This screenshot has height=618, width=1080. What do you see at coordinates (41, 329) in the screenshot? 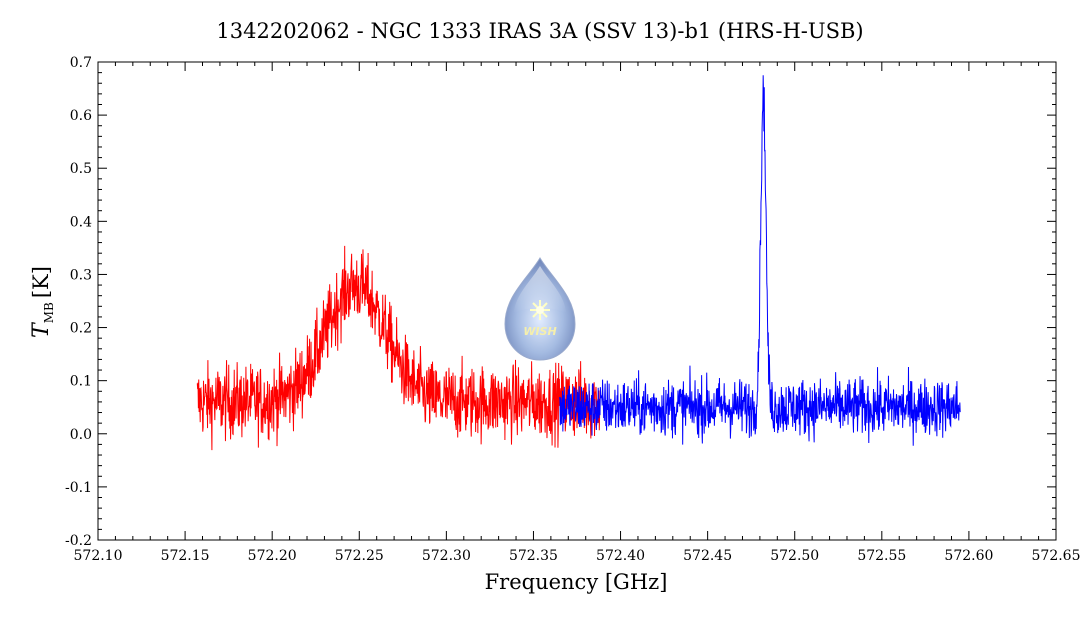
I see `y-axis-label-symbol: T` at bounding box center [41, 329].